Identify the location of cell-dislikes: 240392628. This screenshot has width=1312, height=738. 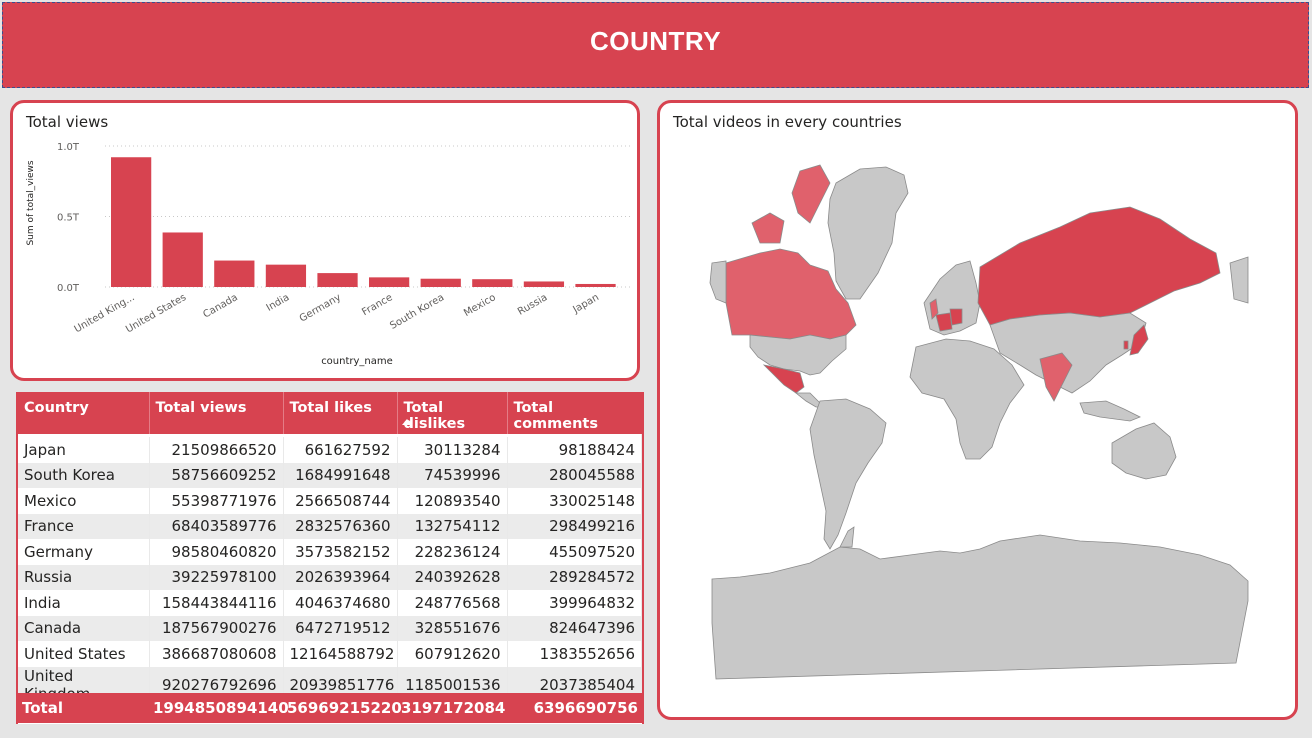
(452, 577).